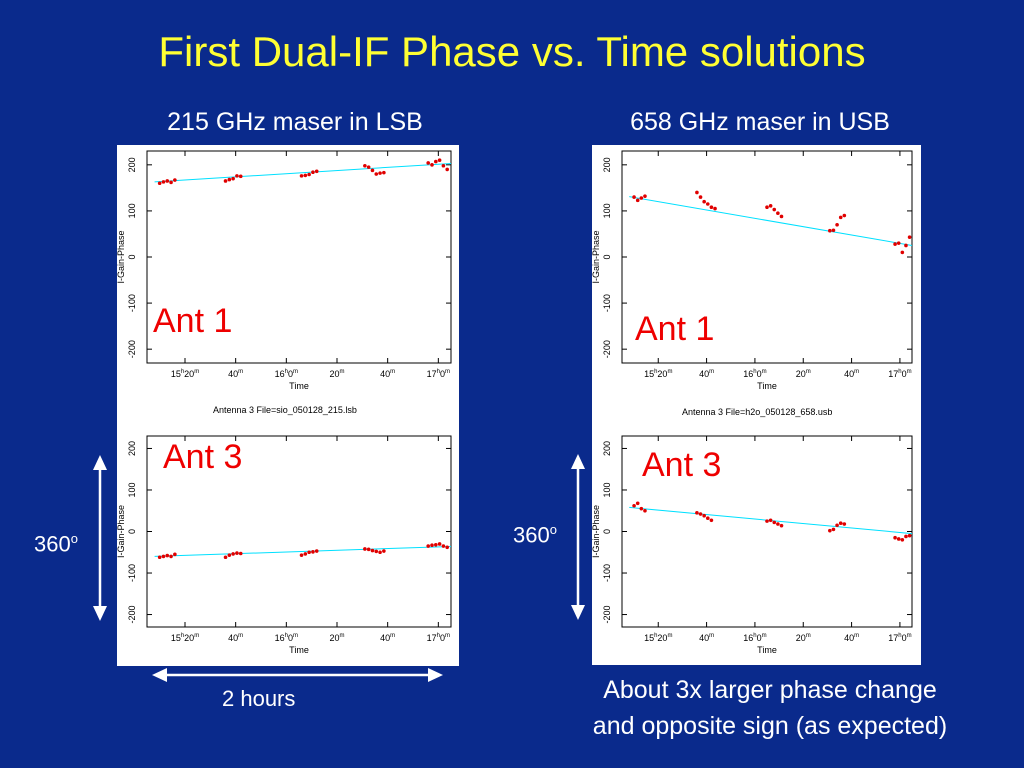  I want to click on note-line-1: About 3x larger phase change, so click(770, 690).